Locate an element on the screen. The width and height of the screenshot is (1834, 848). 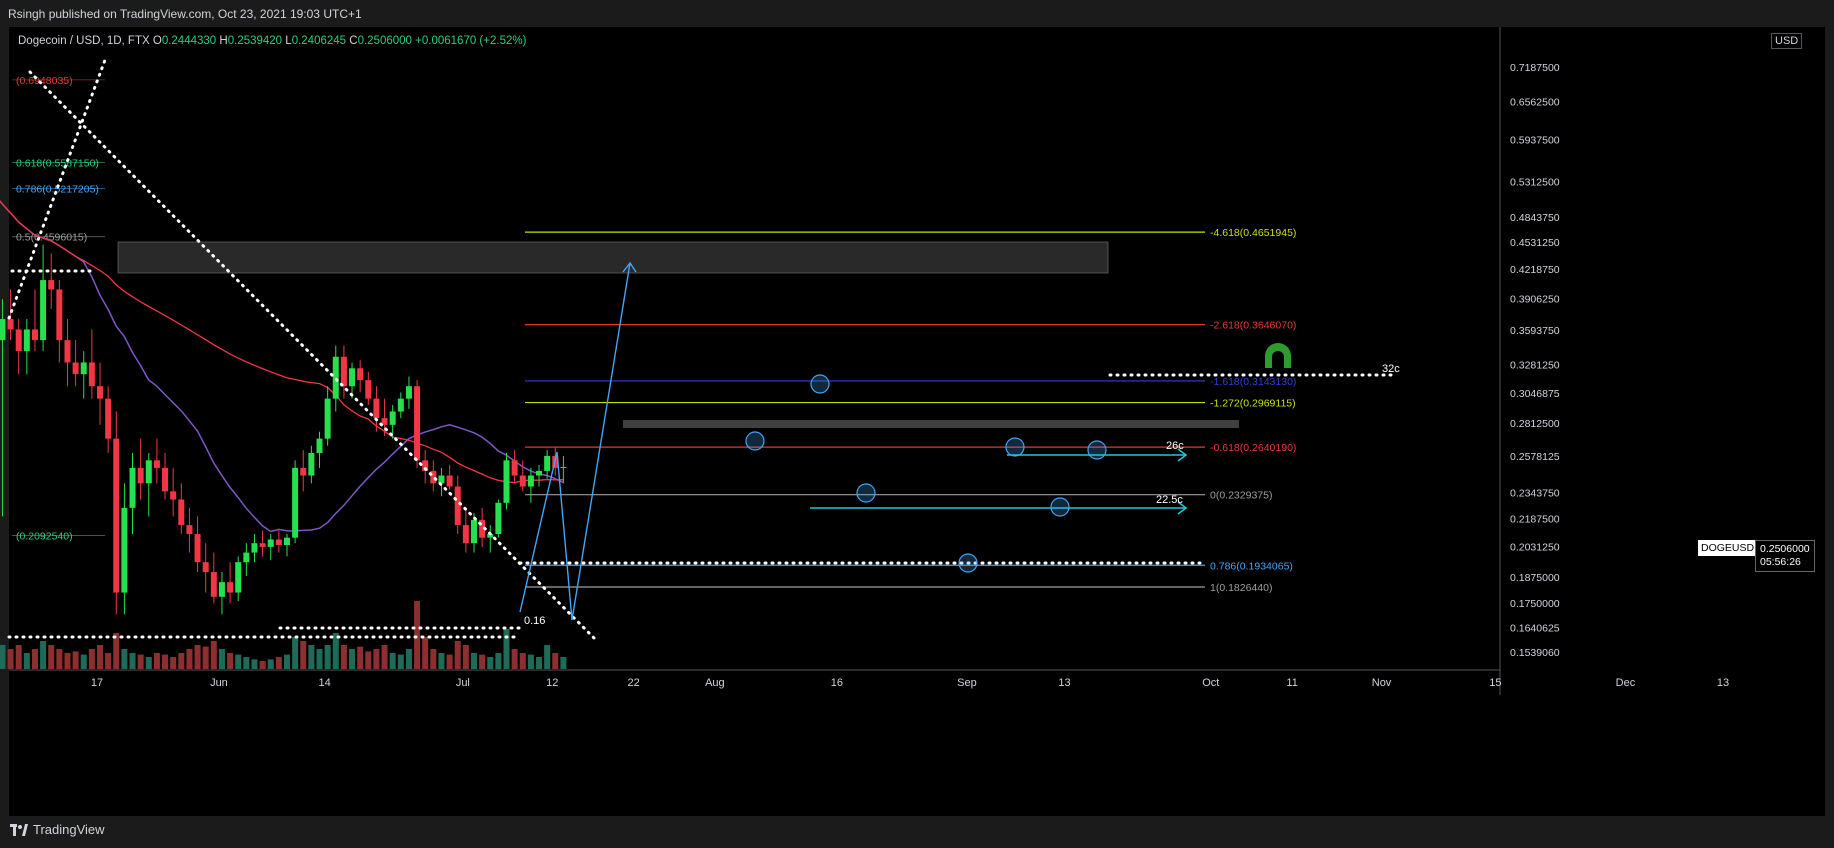
time-tick-label: 12 is located at coordinates (552, 683).